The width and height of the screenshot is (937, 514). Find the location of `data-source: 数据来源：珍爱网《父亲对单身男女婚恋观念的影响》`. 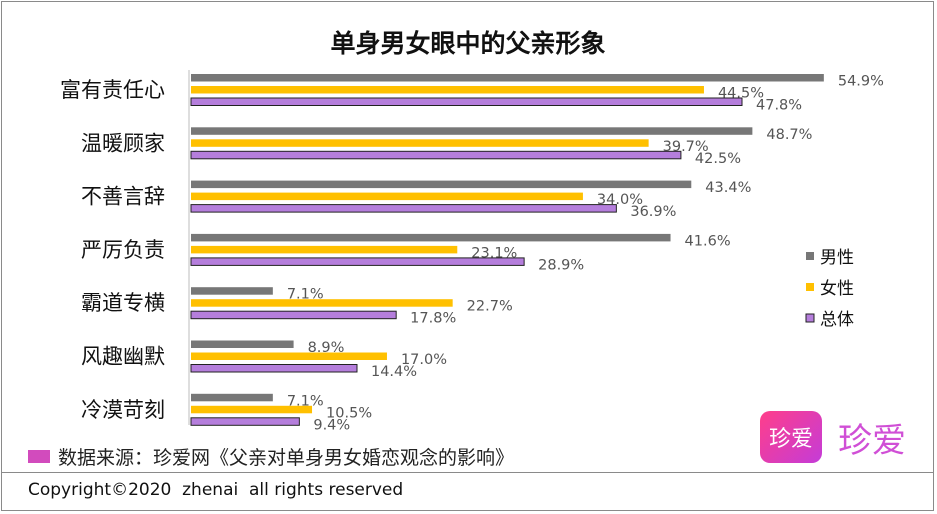

data-source: 数据来源：珍爱网《父亲对单身男女婚恋观念的影响》 is located at coordinates (271, 456).